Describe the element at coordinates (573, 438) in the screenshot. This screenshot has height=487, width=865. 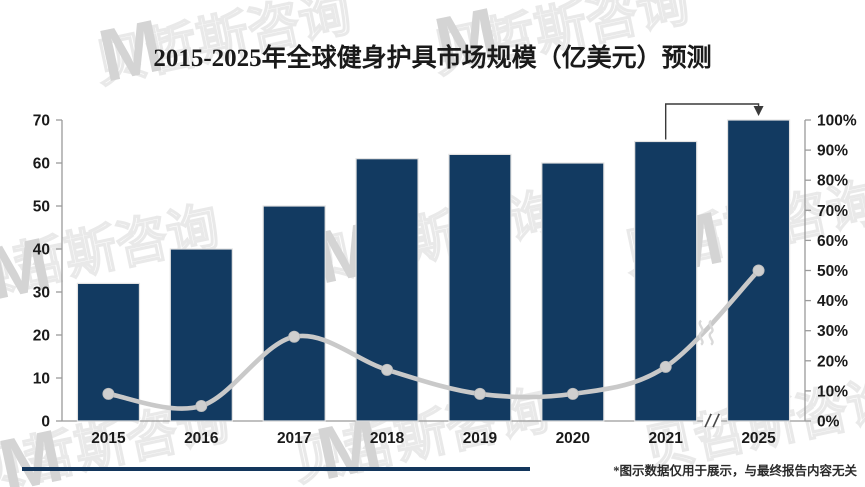
I see `x-axis-label-2020: 2020` at that location.